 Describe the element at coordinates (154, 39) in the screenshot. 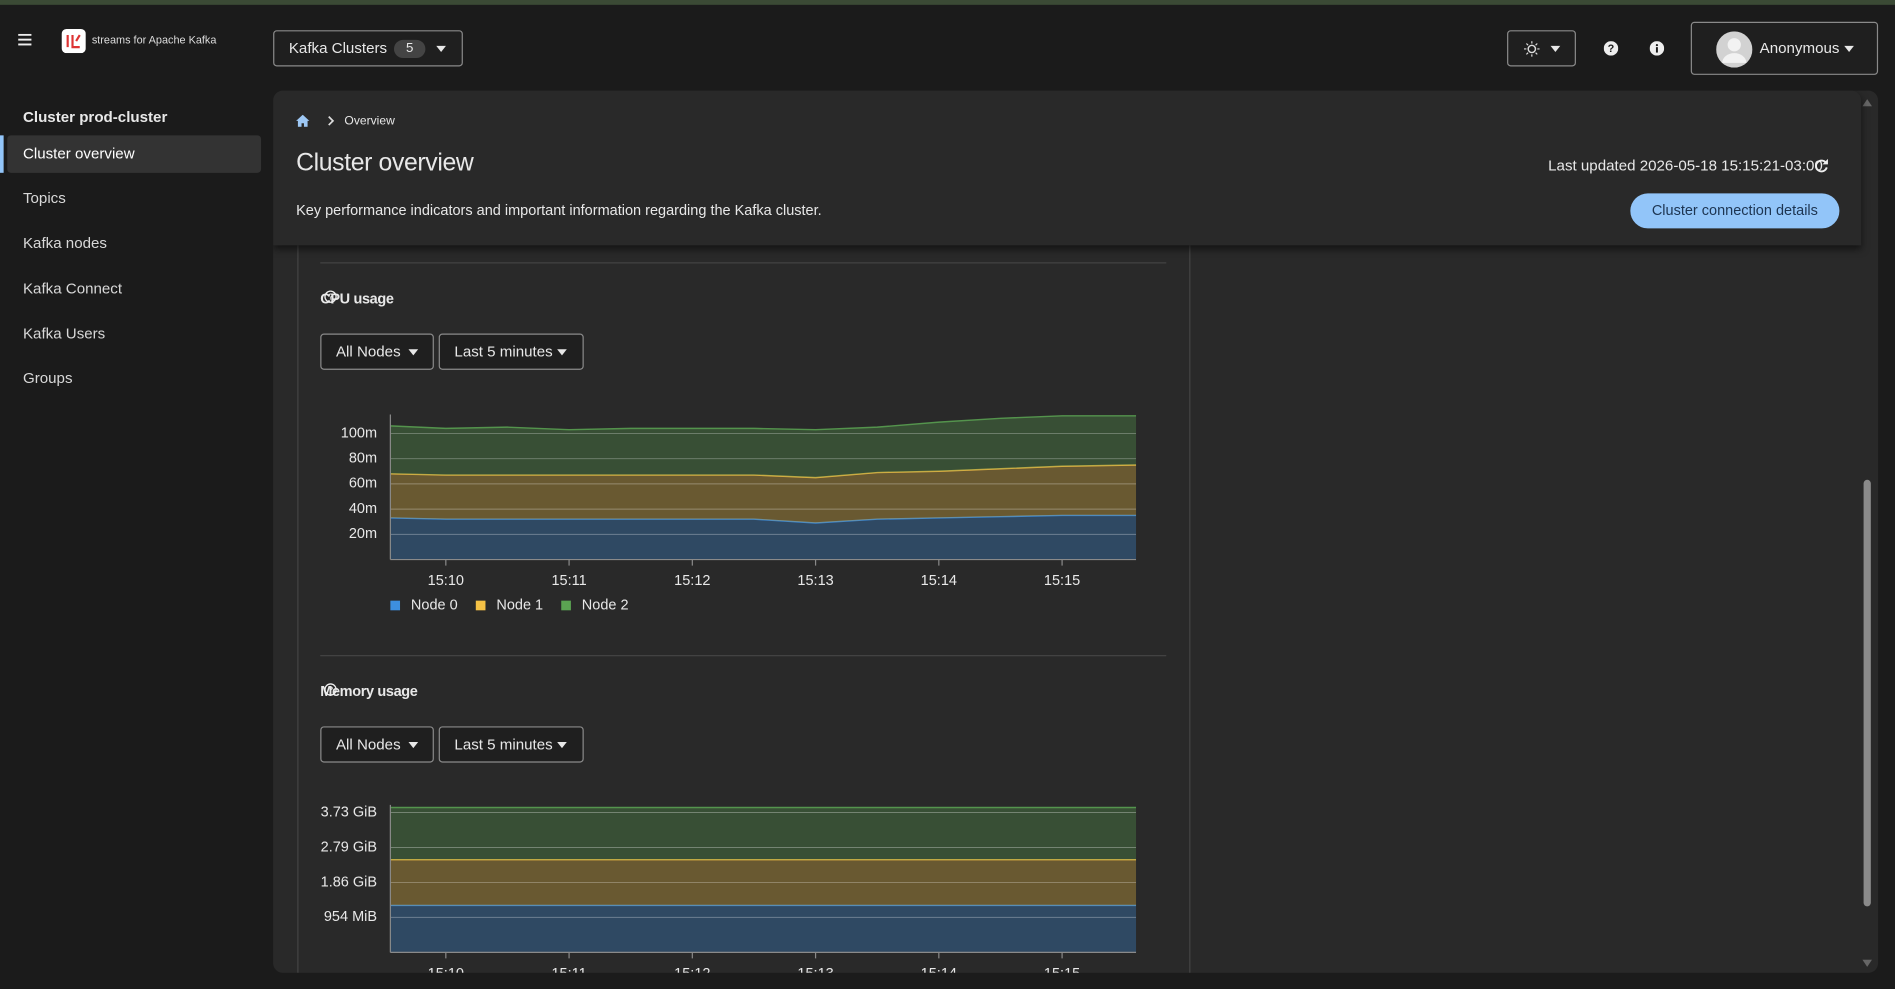

I see `brand: streams for Apache Kafka` at that location.